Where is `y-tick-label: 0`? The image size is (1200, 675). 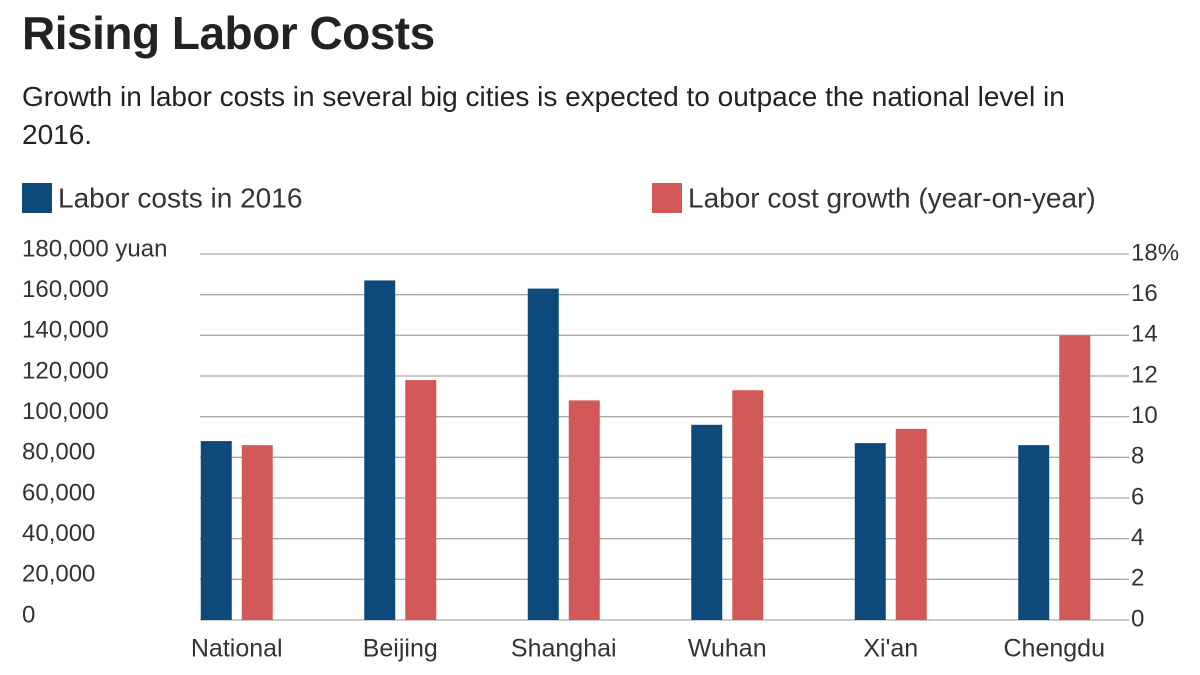
y-tick-label: 0 is located at coordinates (28, 614).